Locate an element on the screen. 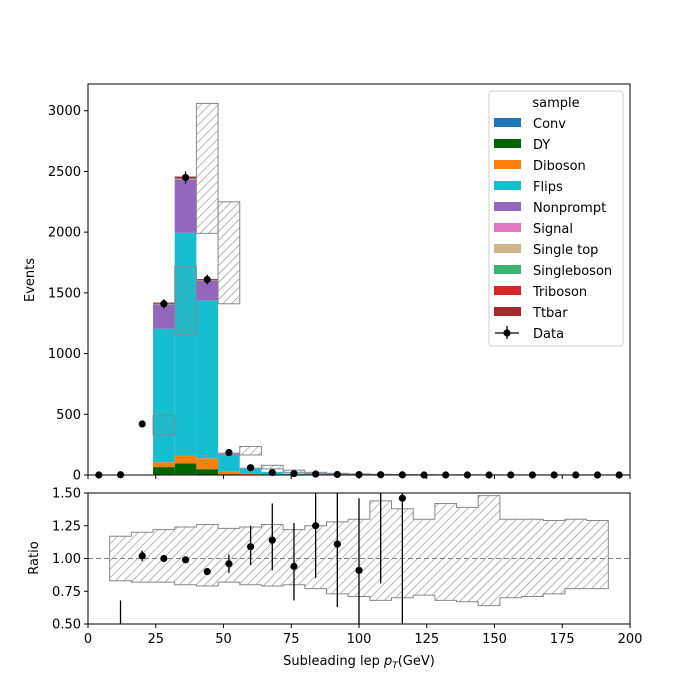  ratio-y-tick-label: 1.25 is located at coordinates (66, 526).